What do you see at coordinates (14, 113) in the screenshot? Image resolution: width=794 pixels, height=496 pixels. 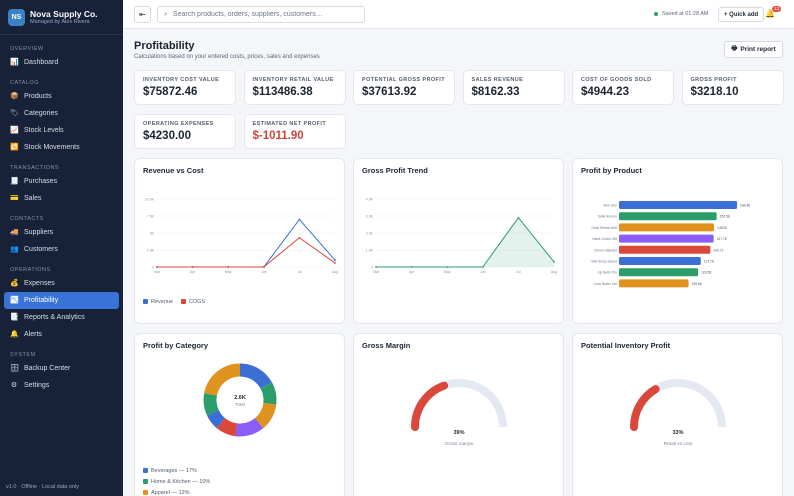 I see `tag-icon: 🏷` at bounding box center [14, 113].